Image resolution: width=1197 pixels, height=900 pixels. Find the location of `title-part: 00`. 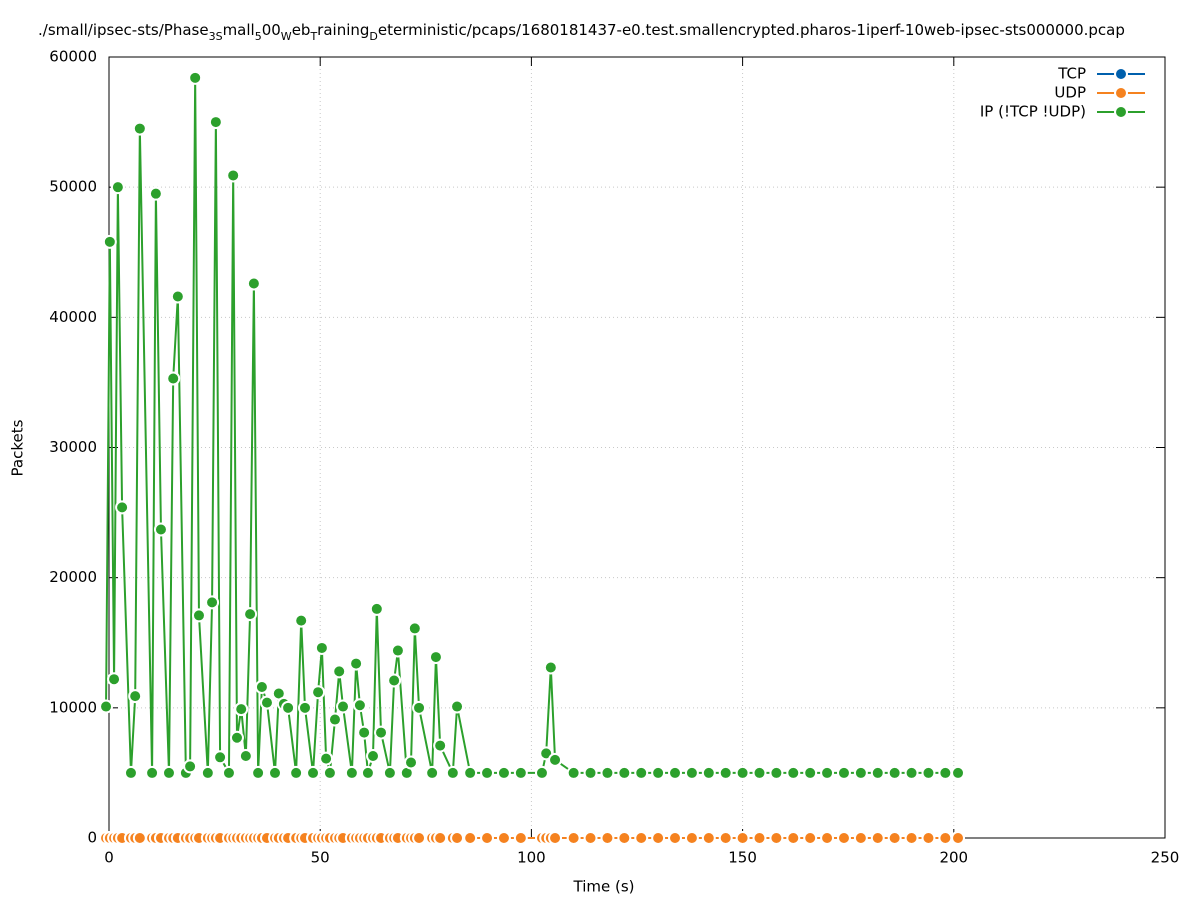

title-part: 00 is located at coordinates (271, 30).